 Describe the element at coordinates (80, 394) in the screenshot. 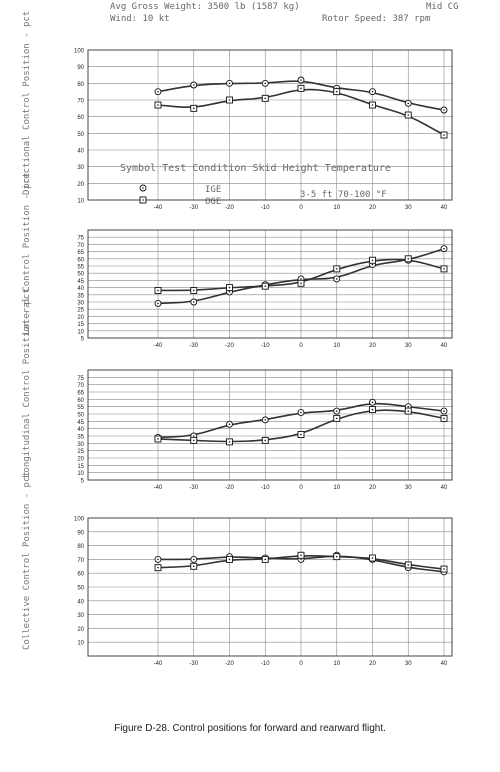

I see `y-tick-label: 65` at that location.